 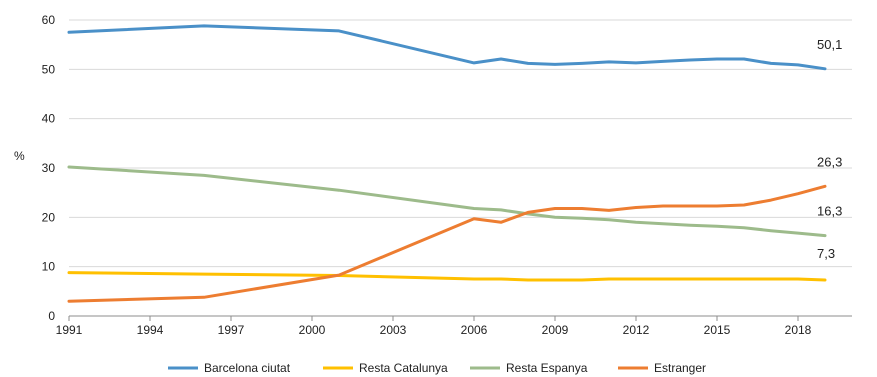 I want to click on x-tick-label: 1991, so click(x=69, y=330).